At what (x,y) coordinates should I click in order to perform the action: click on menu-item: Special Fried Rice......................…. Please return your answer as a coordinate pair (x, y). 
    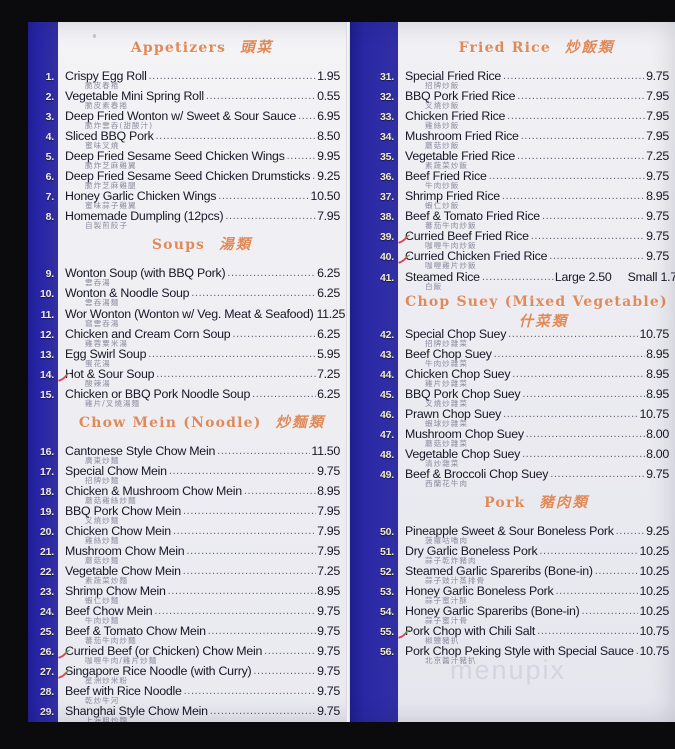
    Looking at the image, I should click on (537, 79).